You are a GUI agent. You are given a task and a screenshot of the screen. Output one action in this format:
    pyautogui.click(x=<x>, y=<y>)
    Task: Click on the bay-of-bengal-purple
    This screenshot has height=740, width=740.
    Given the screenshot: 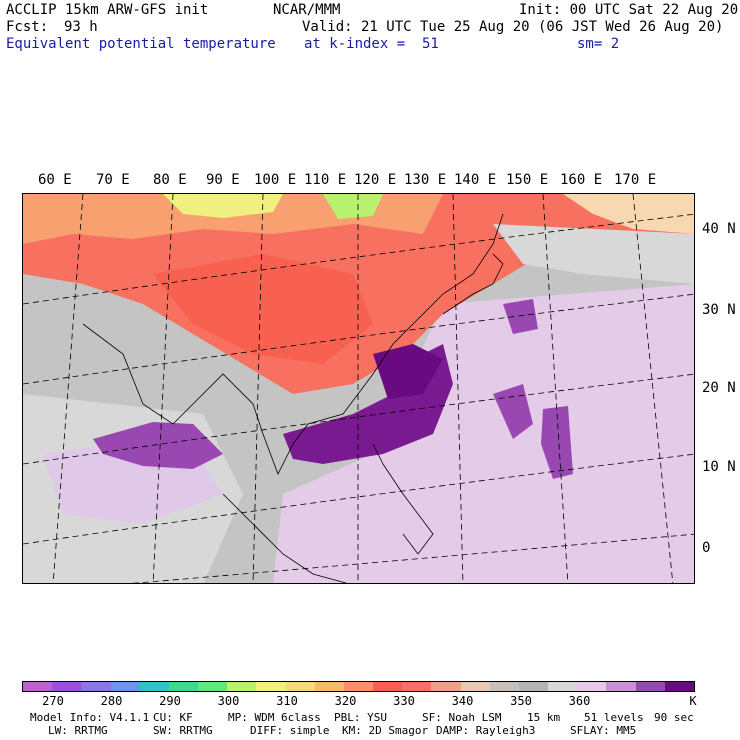 What is the action you would take?
    pyautogui.click(x=158, y=445)
    